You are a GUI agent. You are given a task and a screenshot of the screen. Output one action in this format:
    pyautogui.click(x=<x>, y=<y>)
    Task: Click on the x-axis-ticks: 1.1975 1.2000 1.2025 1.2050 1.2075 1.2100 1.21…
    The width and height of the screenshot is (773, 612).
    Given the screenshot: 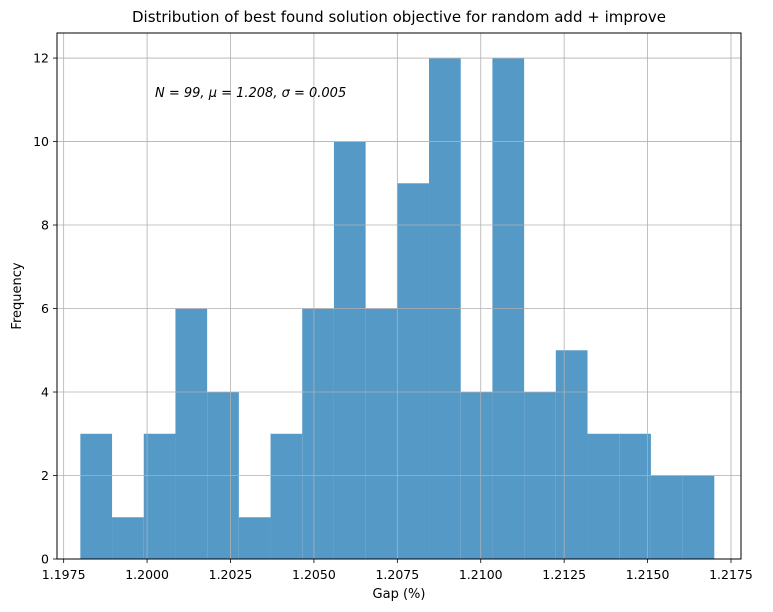 What is the action you would take?
    pyautogui.click(x=397, y=570)
    